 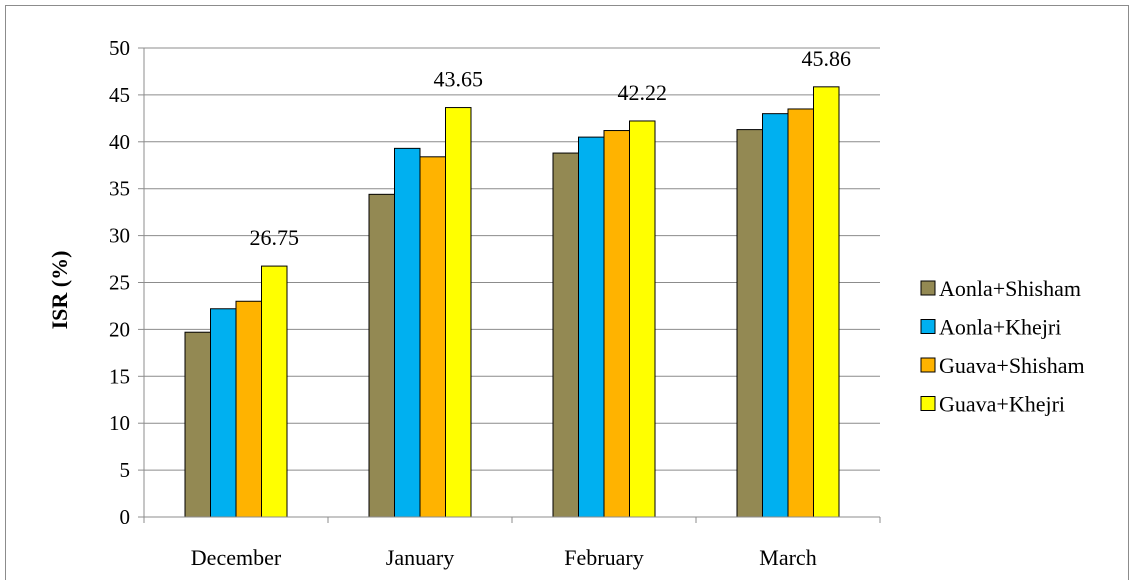 I want to click on legend-label: Guava+Shisham, so click(x=1012, y=365).